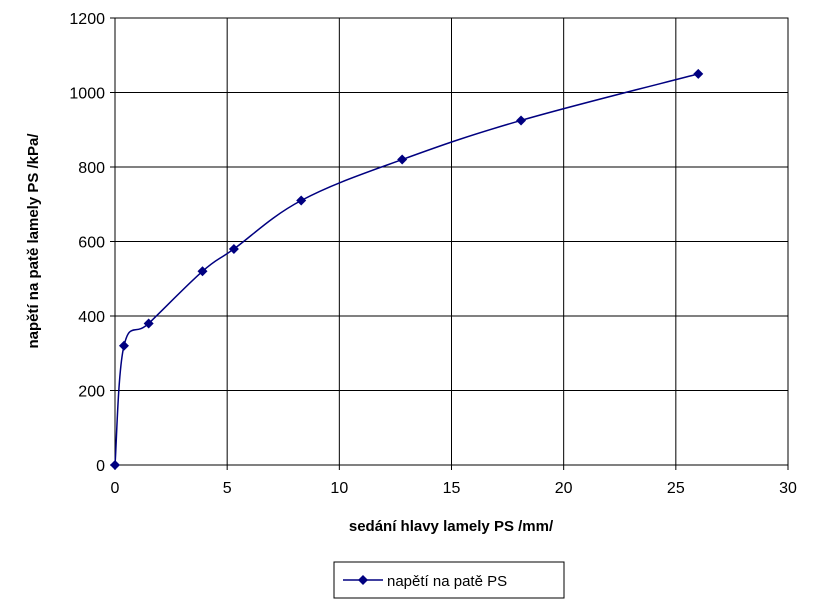 The image size is (814, 600). I want to click on legend-series-label: napětí na patě PS, so click(447, 581).